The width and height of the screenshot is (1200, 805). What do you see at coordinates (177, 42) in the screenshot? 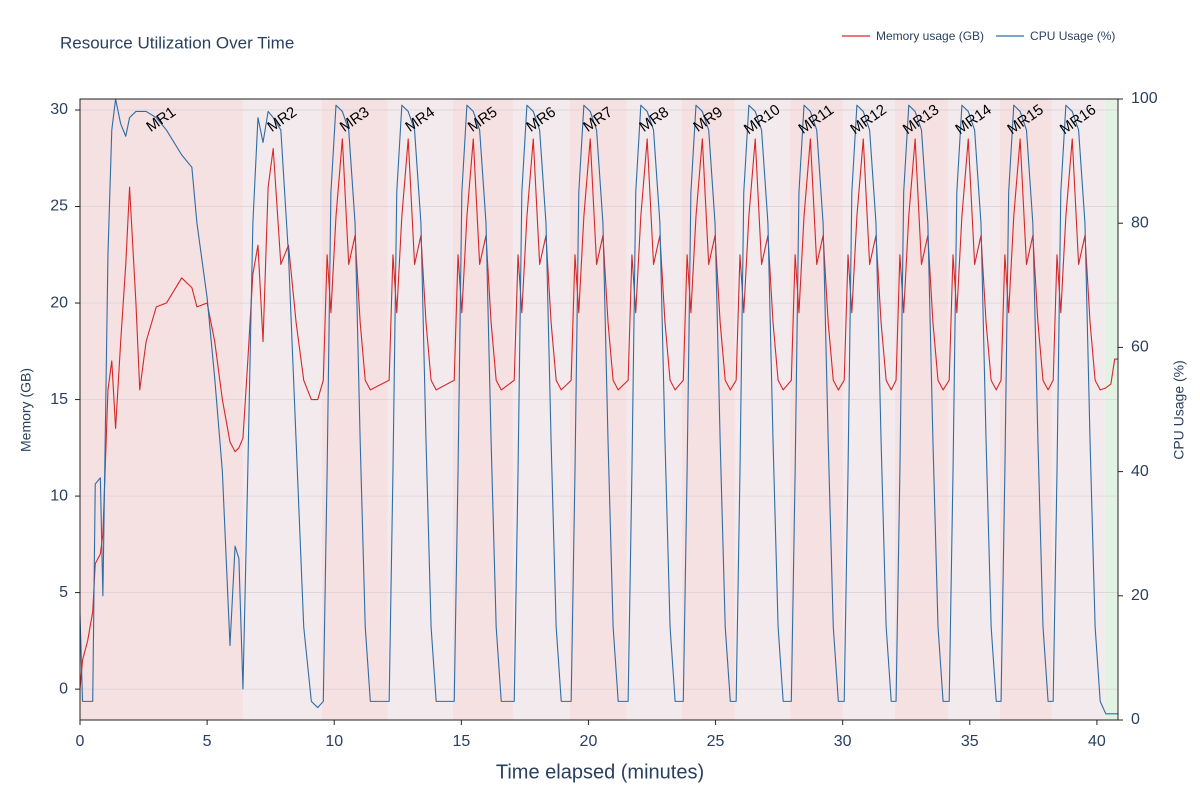
I see `chart-title: Resource Utilization Over Time` at bounding box center [177, 42].